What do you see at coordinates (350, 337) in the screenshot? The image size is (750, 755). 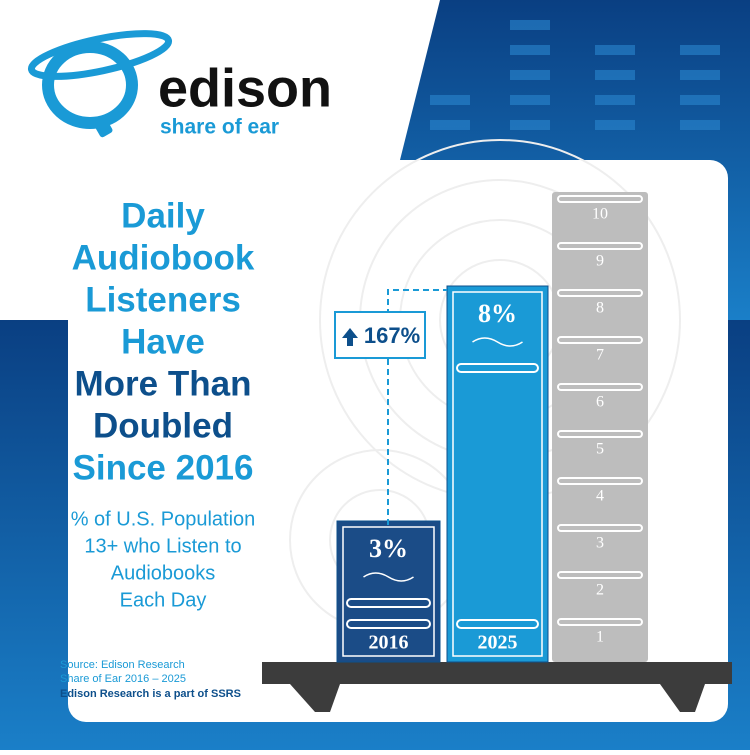 I see `up-arrow` at bounding box center [350, 337].